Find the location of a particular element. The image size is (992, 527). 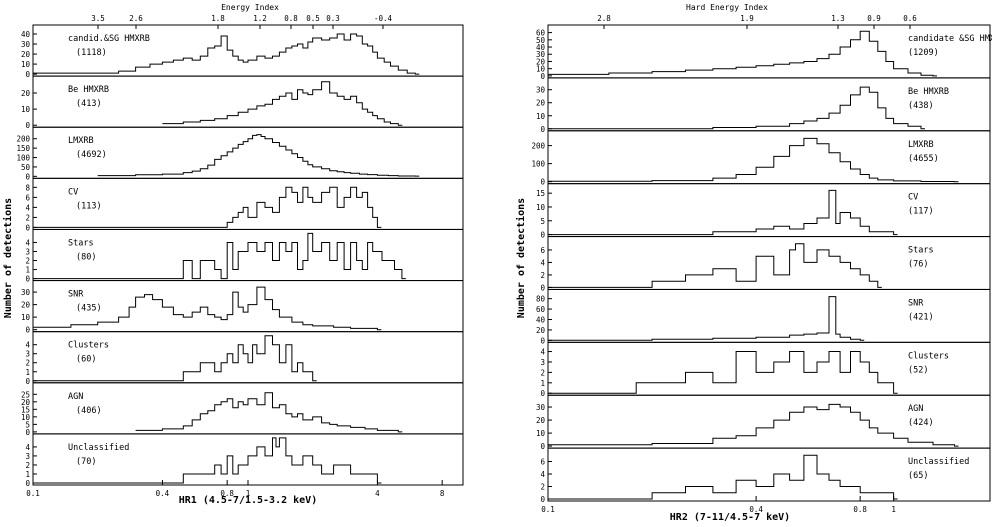

panel-count: (4692) is located at coordinates (91, 155).